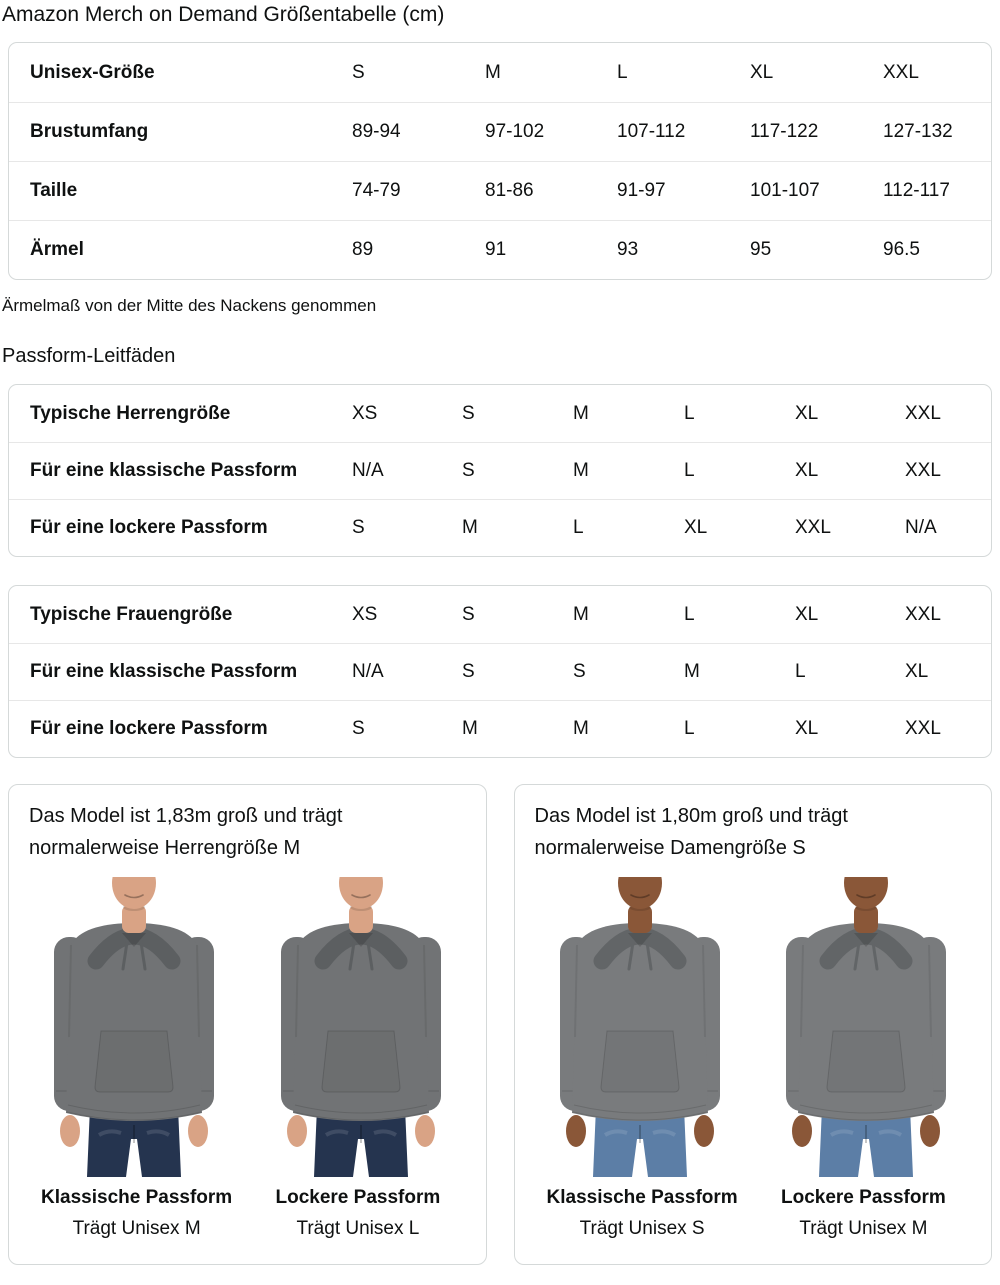 Image resolution: width=1000 pixels, height=1285 pixels. What do you see at coordinates (92, 72) in the screenshot?
I see `row-label: Unisex-Größe` at bounding box center [92, 72].